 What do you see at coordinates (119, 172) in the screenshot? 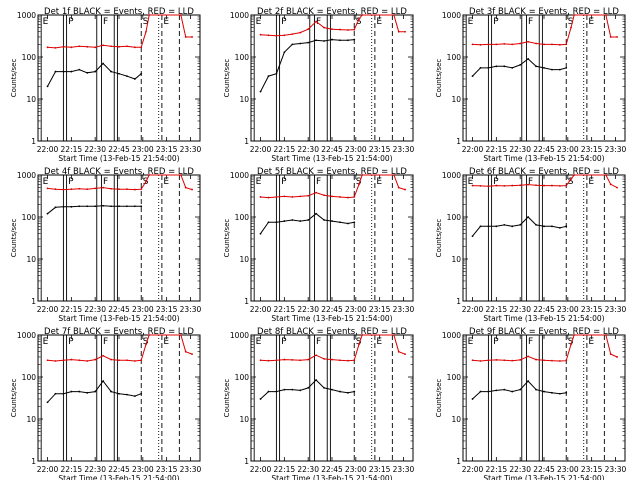
I see `chart-title: Det 4f BLACK = Events, RED = LLD` at bounding box center [119, 172].